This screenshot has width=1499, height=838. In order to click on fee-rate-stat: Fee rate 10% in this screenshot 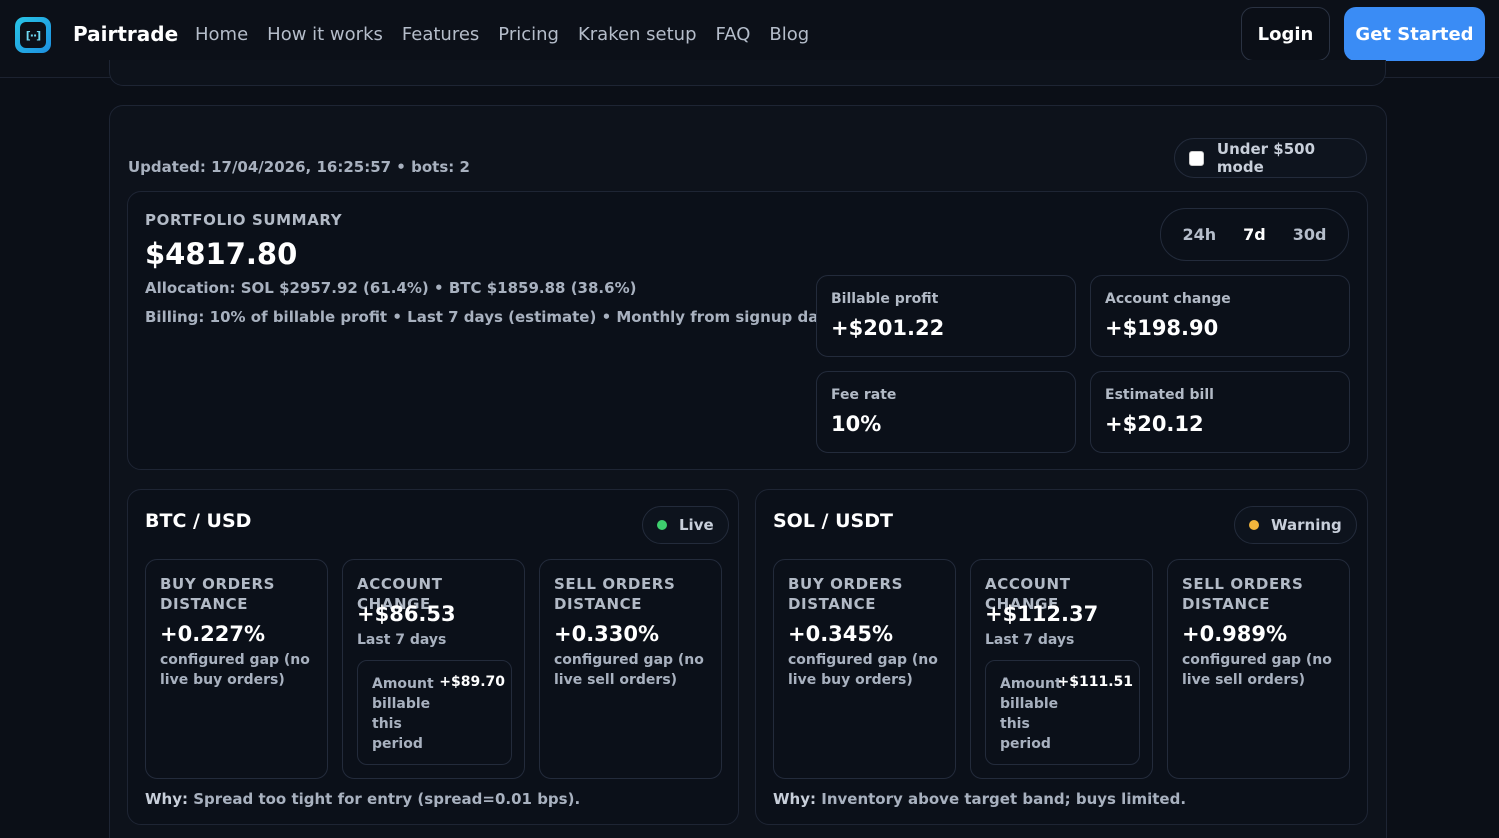, I will do `click(946, 412)`.